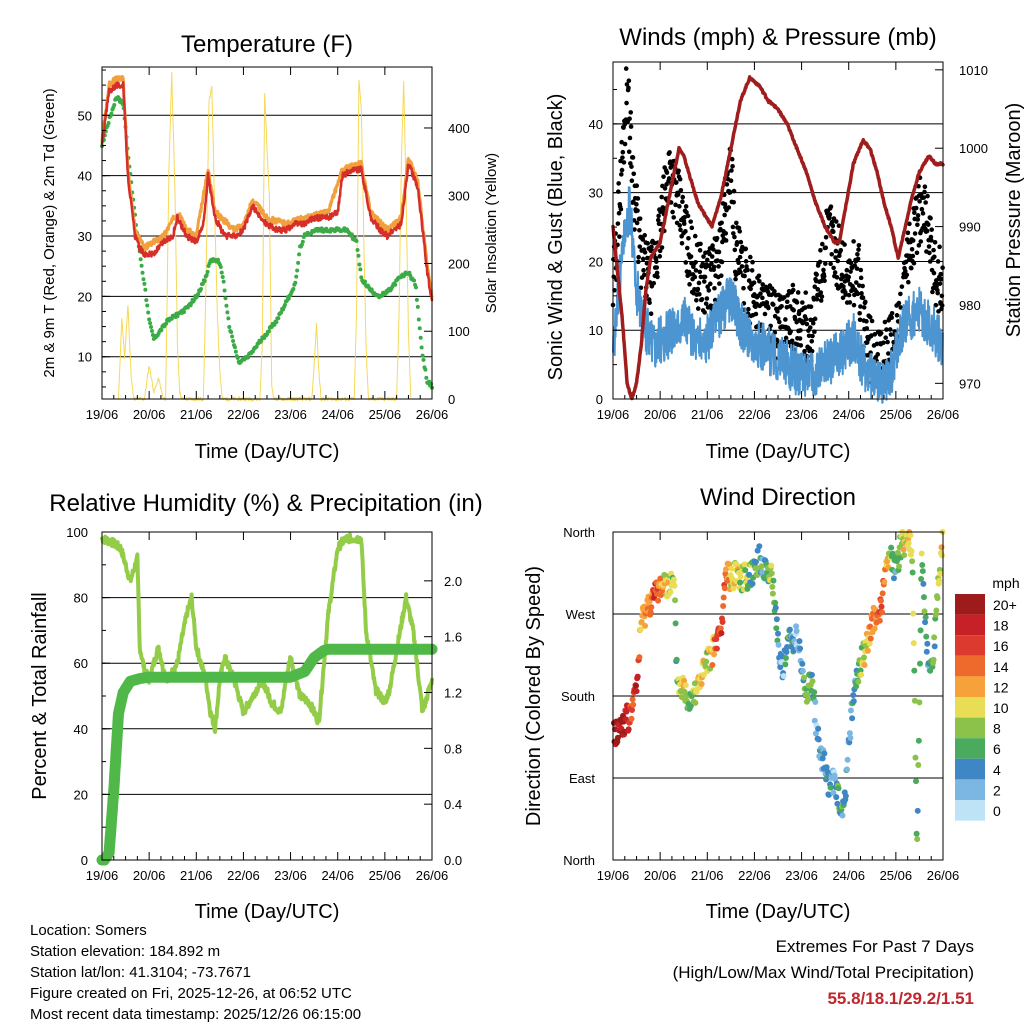 This screenshot has height=1025, width=1024. What do you see at coordinates (85, 296) in the screenshot?
I see `y-tick-label: 20` at bounding box center [85, 296].